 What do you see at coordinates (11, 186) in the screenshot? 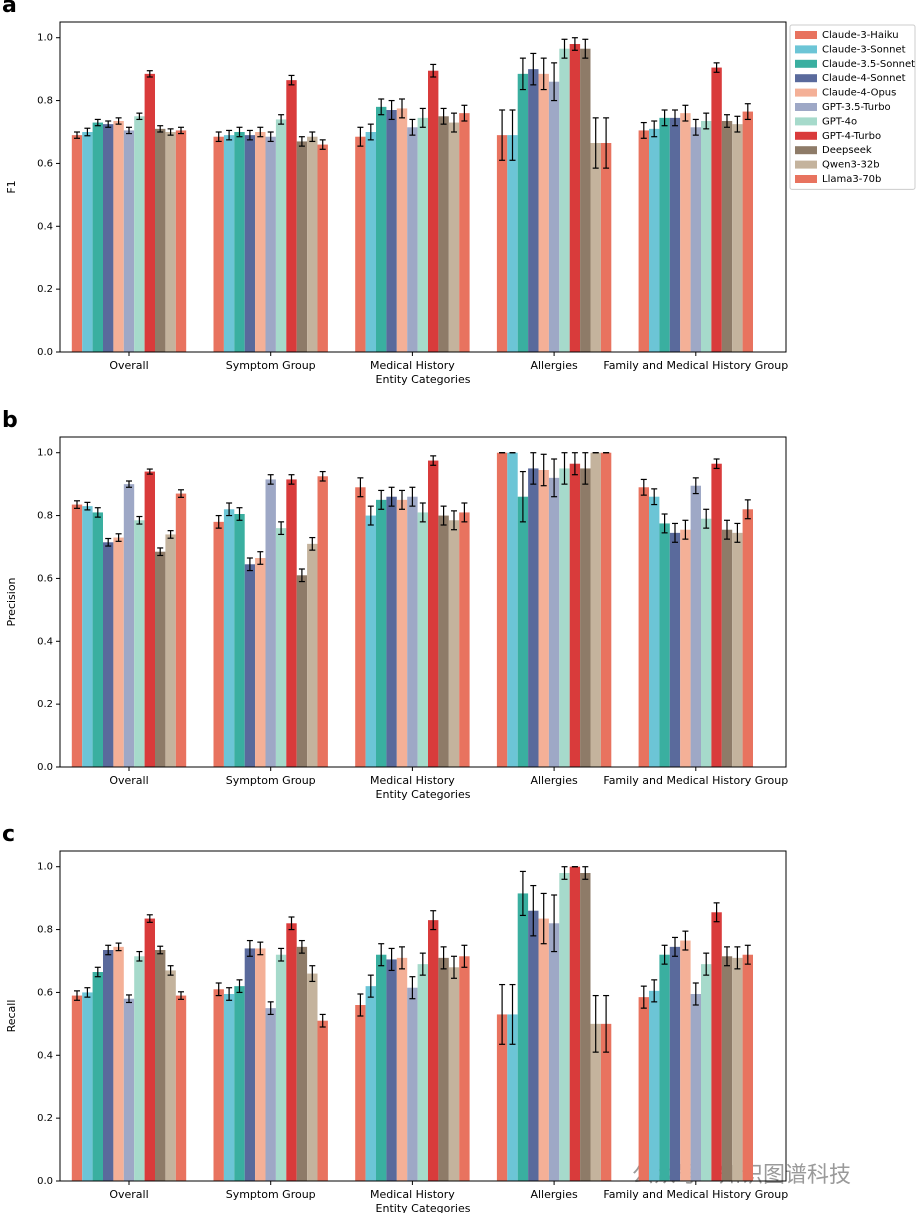
I see `y-axis-label: F1` at bounding box center [11, 186].